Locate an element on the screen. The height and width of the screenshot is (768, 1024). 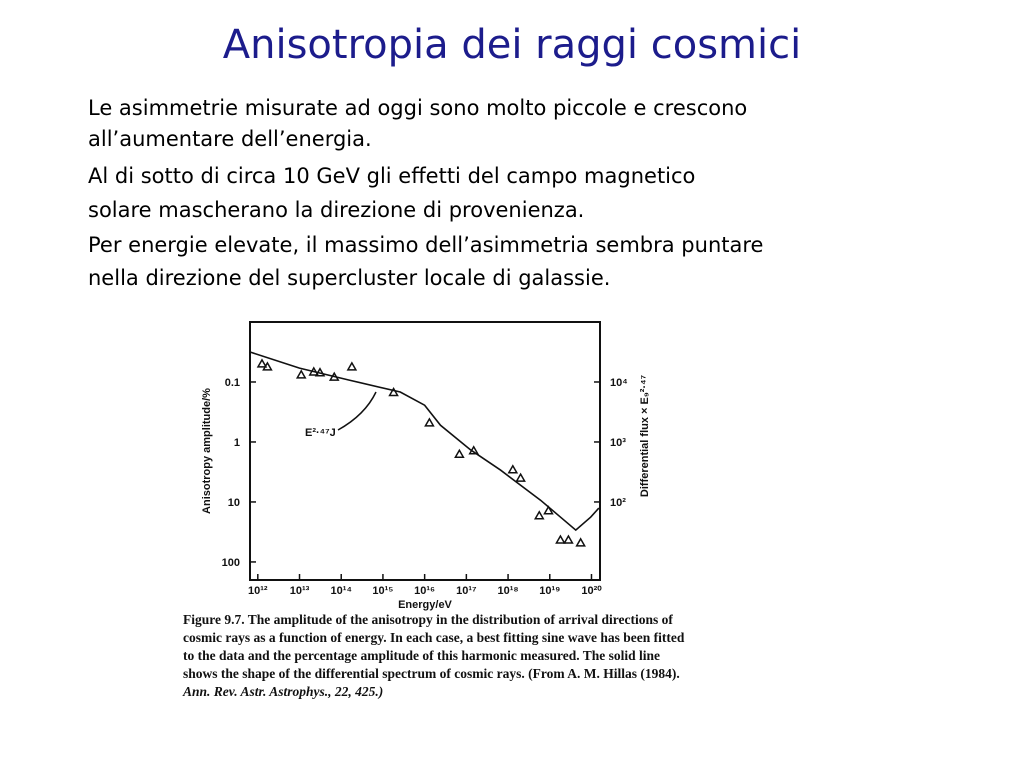
y2-tick-label: 10⁴ is located at coordinates (619, 383).